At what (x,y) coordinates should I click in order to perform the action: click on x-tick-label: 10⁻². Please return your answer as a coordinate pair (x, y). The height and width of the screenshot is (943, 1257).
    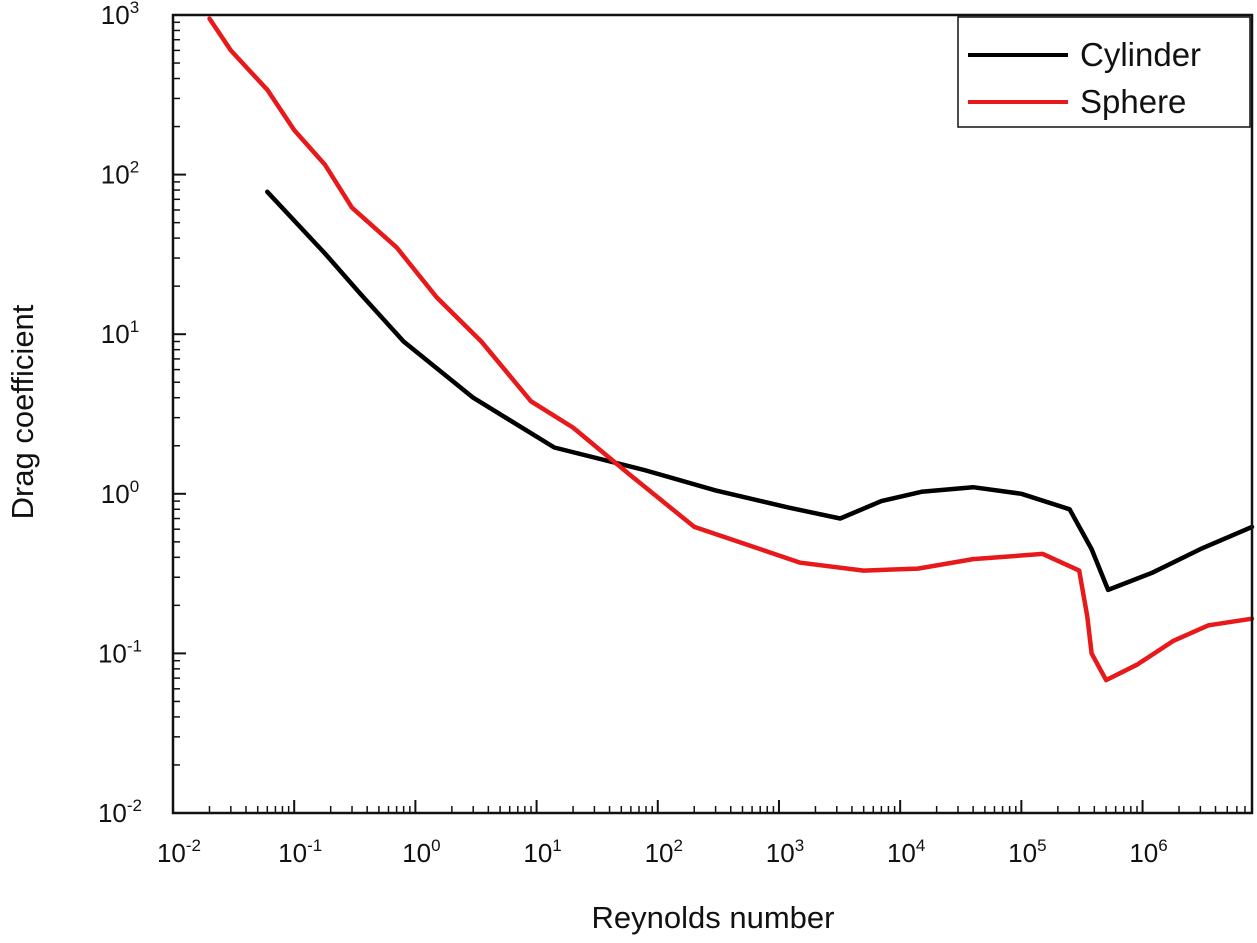
    Looking at the image, I should click on (179, 852).